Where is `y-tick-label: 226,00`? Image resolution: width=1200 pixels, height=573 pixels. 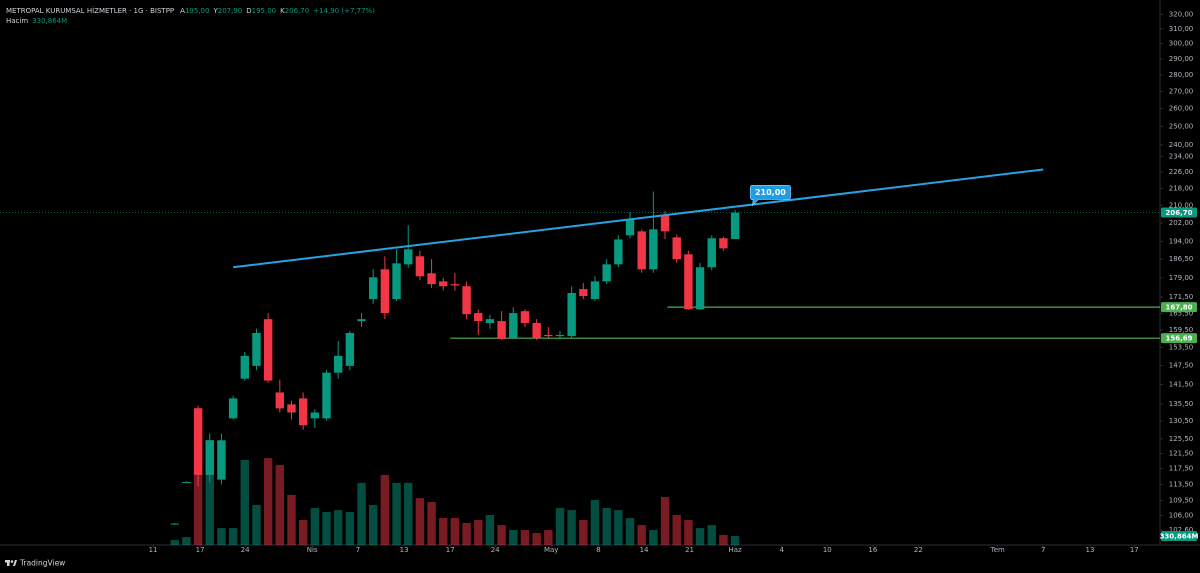
y-tick-label: 226,00 is located at coordinates (1181, 172).